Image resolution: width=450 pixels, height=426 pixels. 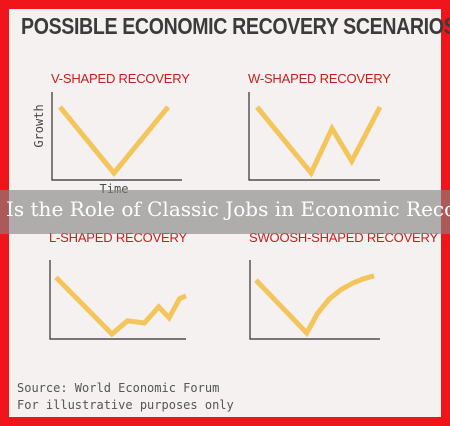 I want to click on v-shaped-panel-title: V-SHAPED RECOVERY, so click(x=120, y=78).